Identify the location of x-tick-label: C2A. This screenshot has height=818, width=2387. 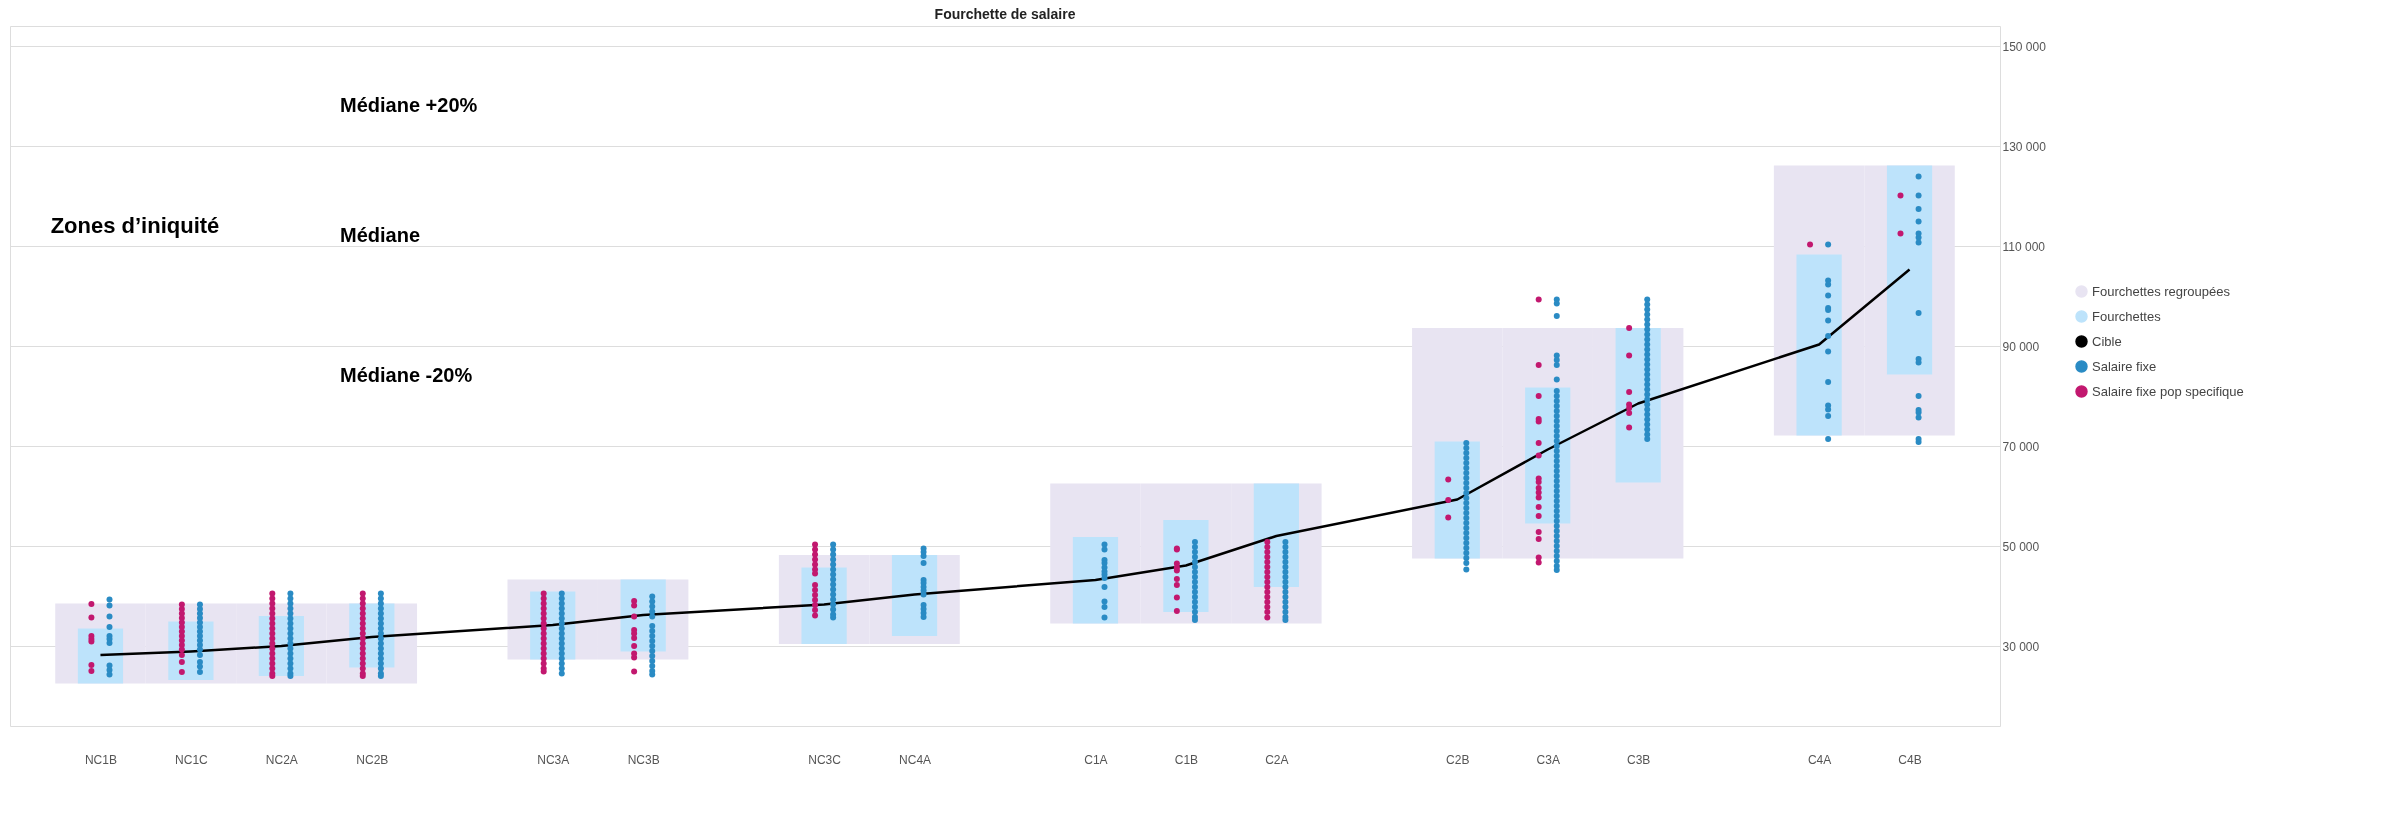
(1277, 759).